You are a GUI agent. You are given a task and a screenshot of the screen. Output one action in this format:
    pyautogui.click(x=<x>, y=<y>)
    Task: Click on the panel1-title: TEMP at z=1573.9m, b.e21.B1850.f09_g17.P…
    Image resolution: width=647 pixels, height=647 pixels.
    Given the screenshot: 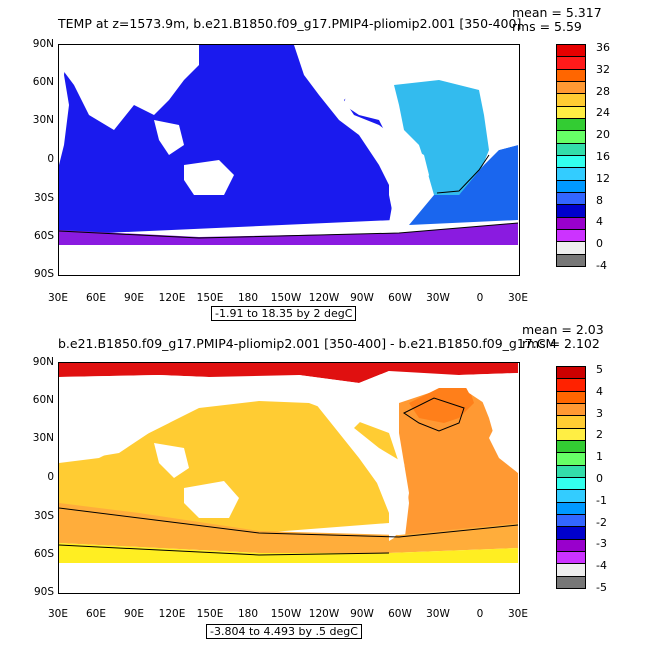 What is the action you would take?
    pyautogui.click(x=290, y=23)
    